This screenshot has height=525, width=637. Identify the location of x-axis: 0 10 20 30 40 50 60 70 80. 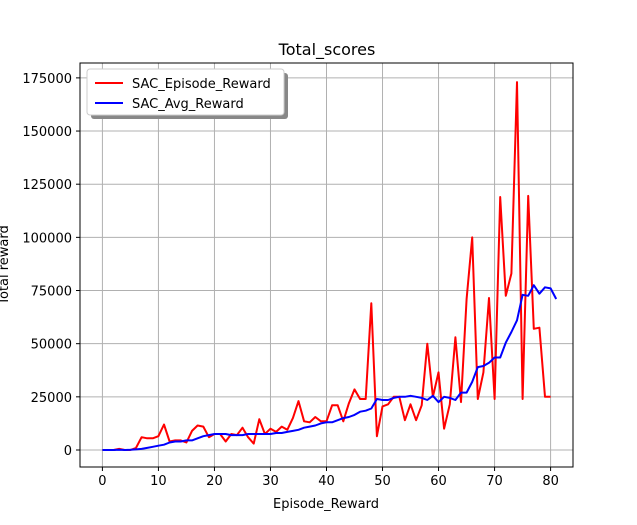
(328, 478).